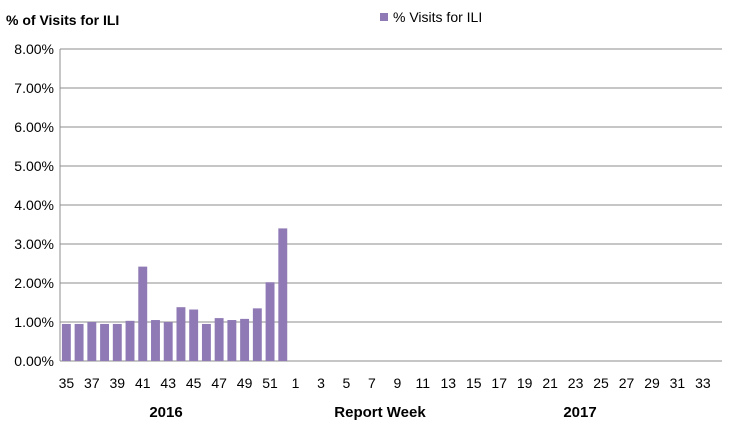 The height and width of the screenshot is (429, 733). What do you see at coordinates (67, 383) in the screenshot?
I see `x-tick-label: 35` at bounding box center [67, 383].